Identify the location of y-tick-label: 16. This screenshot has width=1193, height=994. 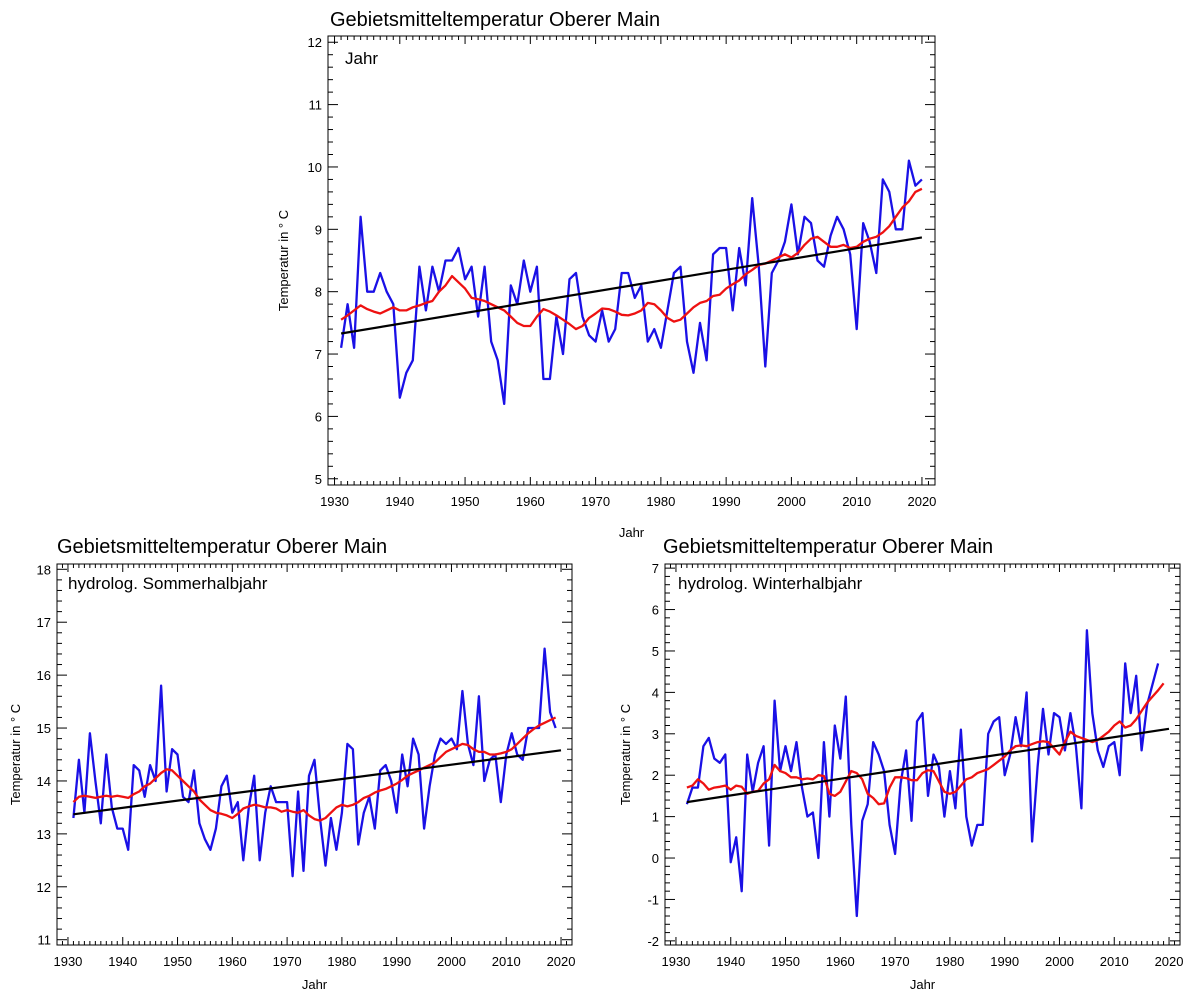
(44, 675).